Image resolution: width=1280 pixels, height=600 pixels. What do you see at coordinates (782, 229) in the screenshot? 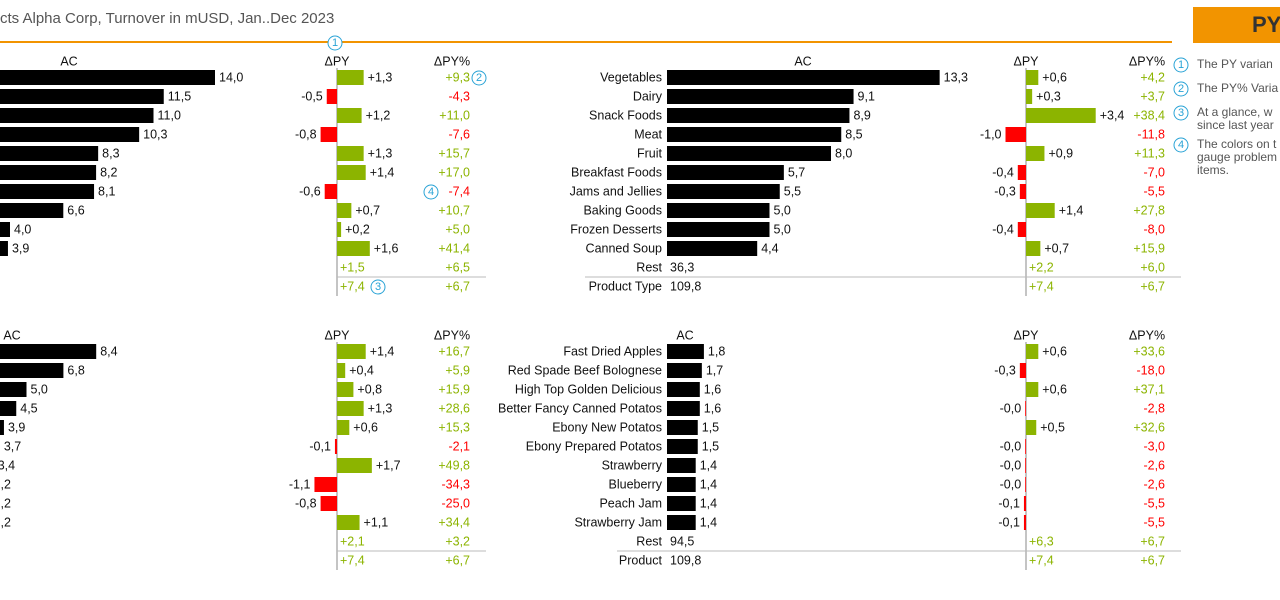
I see `ac-label: 5,0` at bounding box center [782, 229].